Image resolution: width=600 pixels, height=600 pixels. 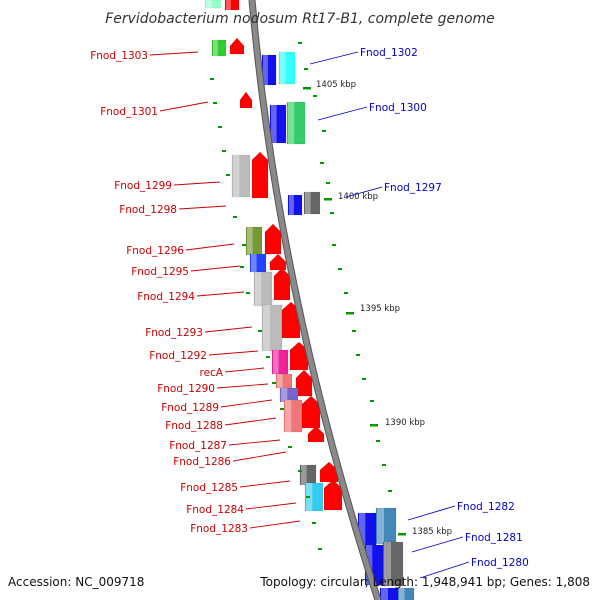 I want to click on gene-label-left-8: Fnod_1292, so click(x=178, y=356).